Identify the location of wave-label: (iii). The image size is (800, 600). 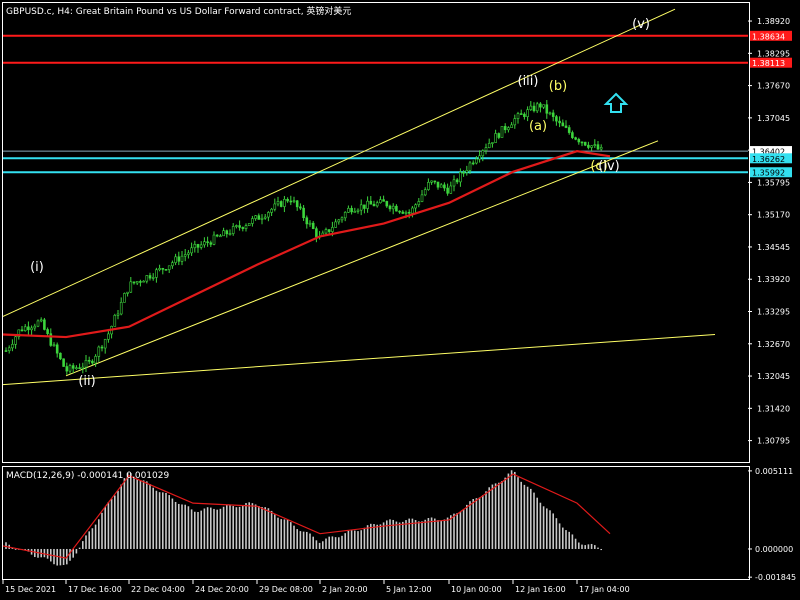
(528, 81).